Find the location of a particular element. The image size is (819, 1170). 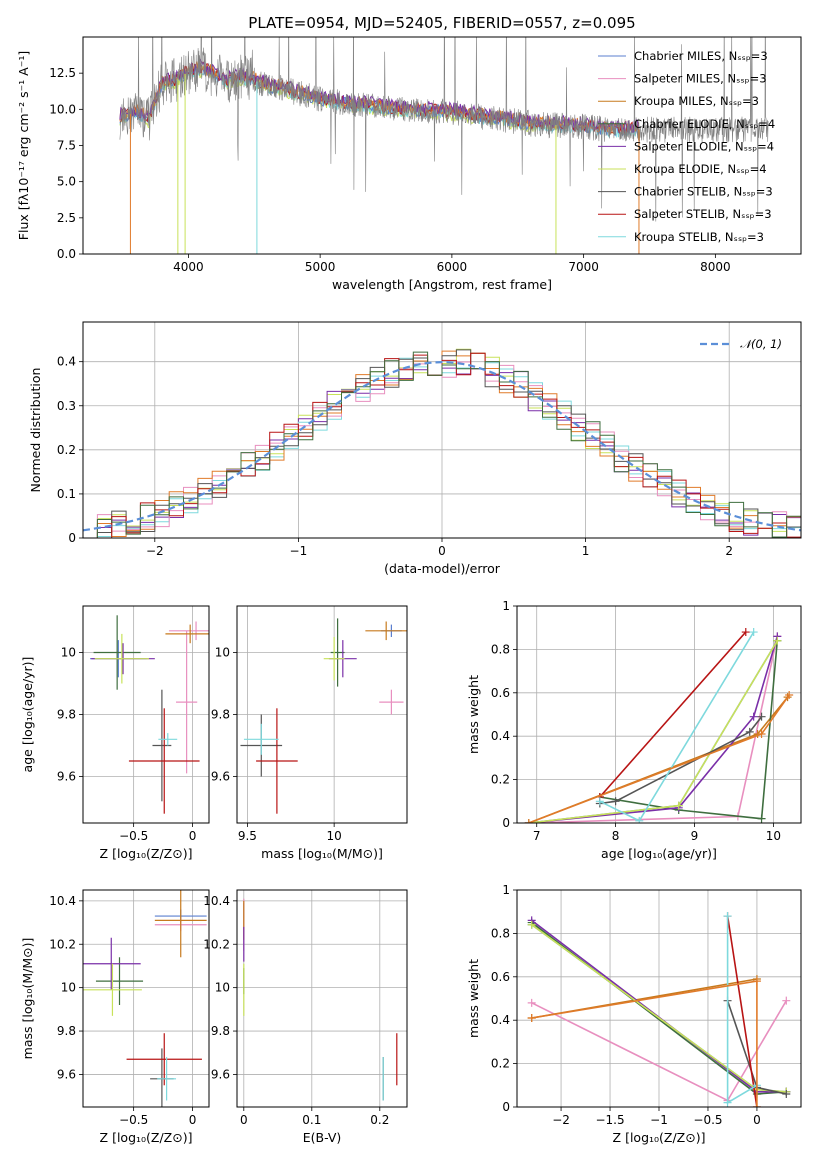

series-line-salpeter_elodie is located at coordinates (653, 729).